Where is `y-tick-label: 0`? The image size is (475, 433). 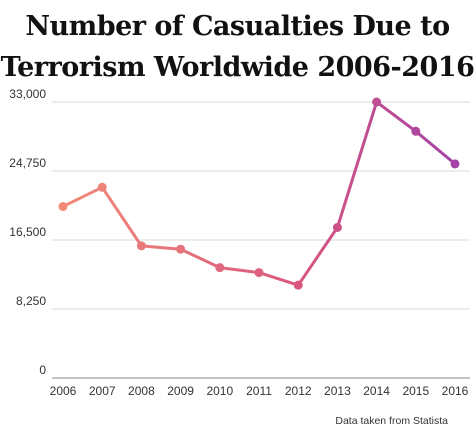 y-tick-label: 0 is located at coordinates (42, 370).